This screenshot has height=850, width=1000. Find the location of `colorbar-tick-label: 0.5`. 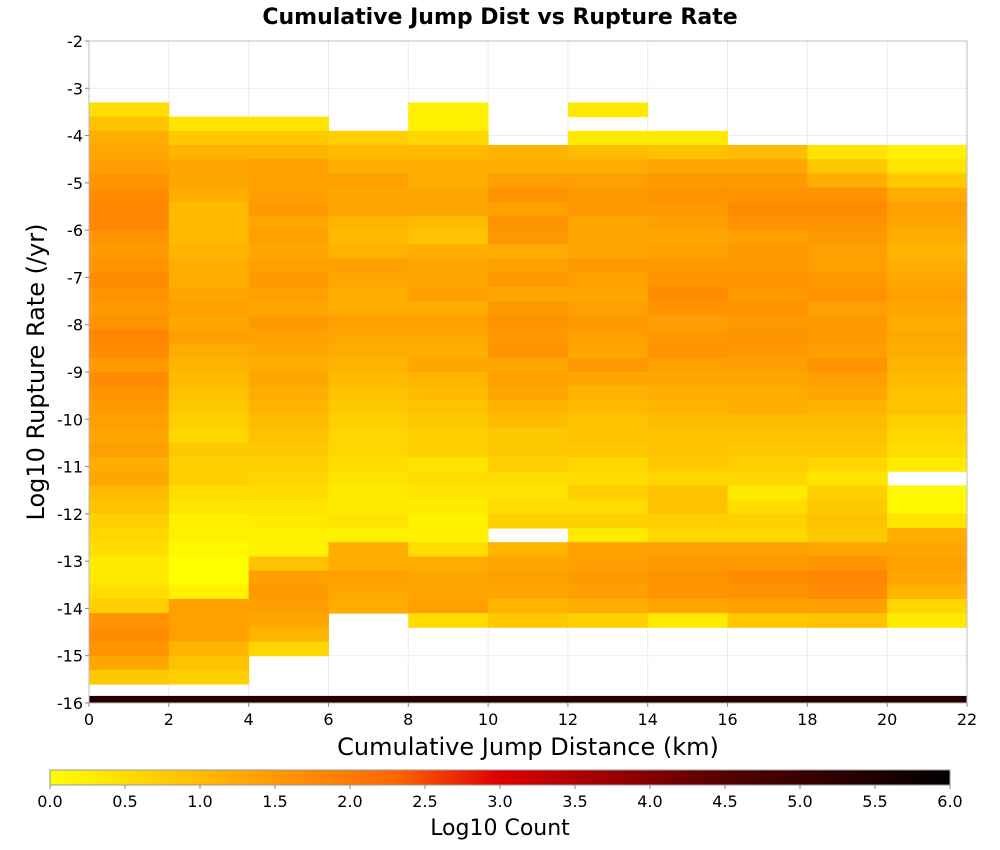

colorbar-tick-label: 0.5 is located at coordinates (124, 801).